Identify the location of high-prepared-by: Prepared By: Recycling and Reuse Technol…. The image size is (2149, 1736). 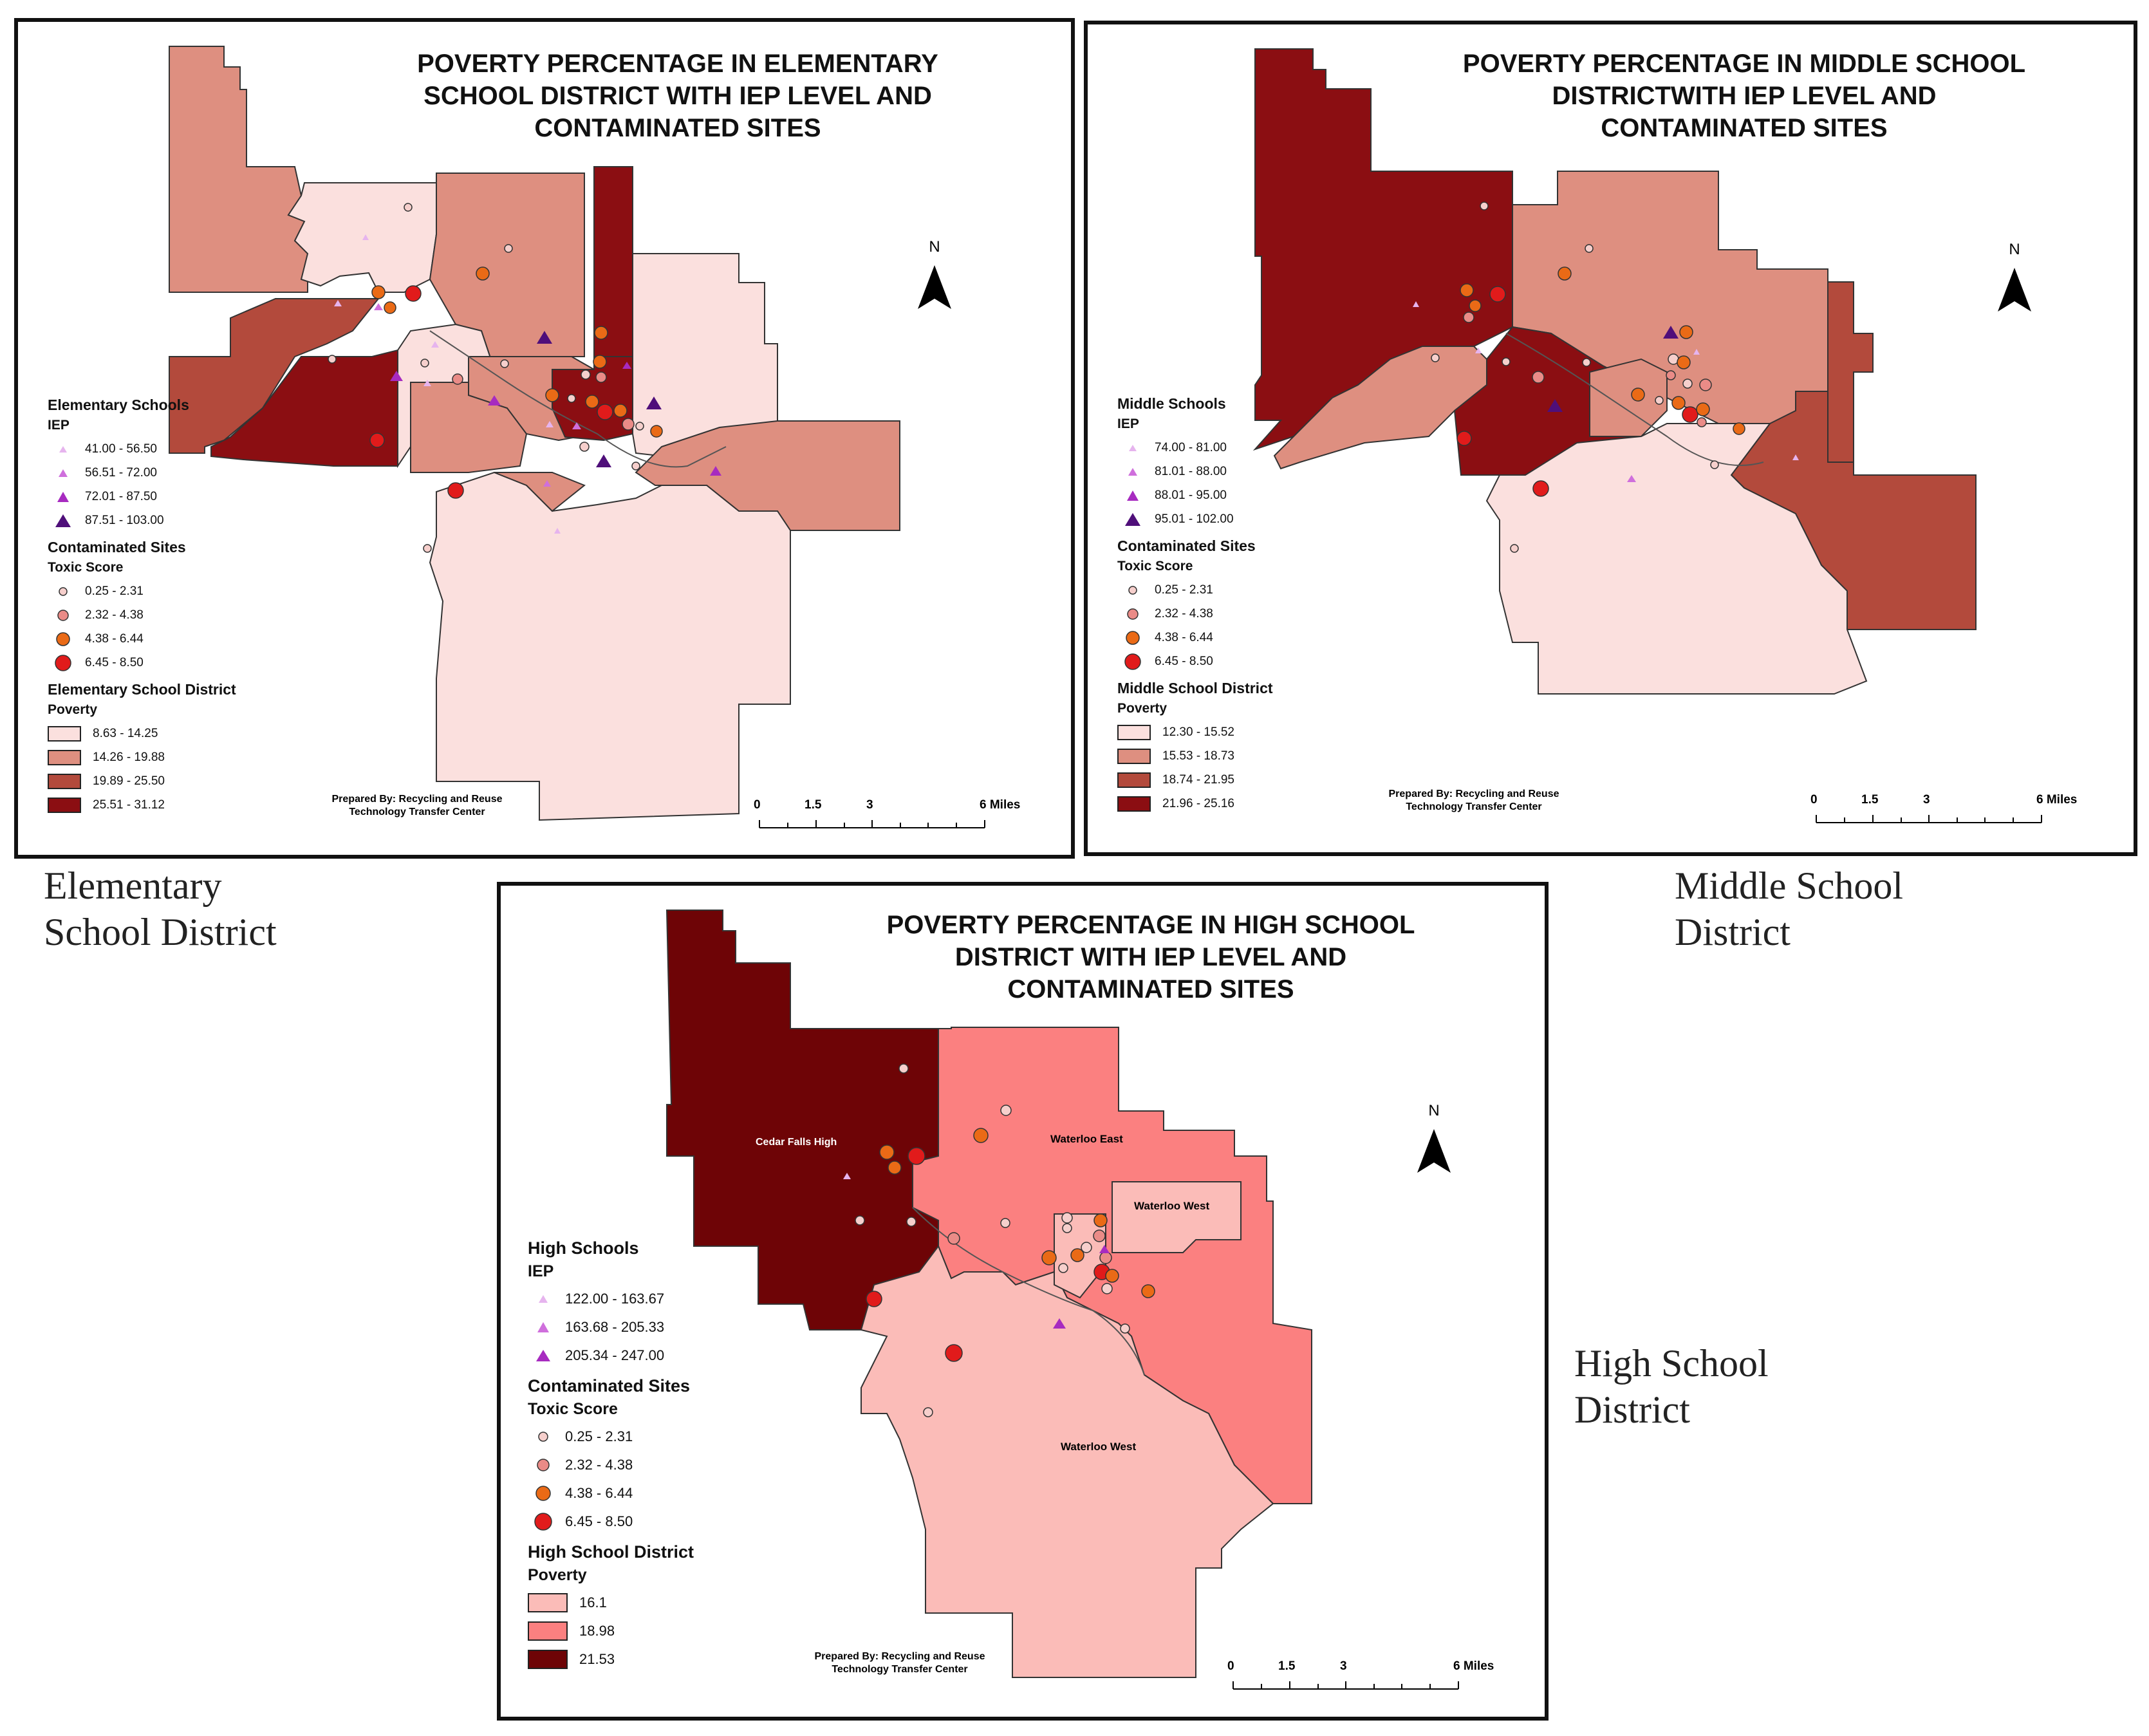
(899, 1663).